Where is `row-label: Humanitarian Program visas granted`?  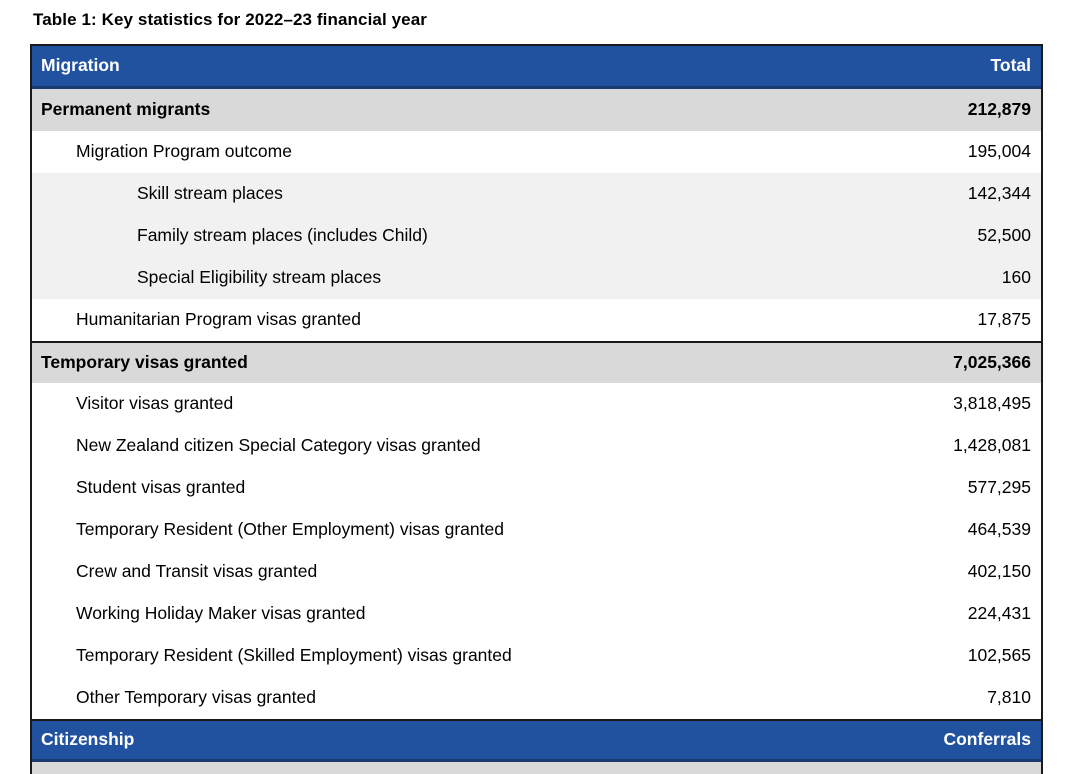
row-label: Humanitarian Program visas granted is located at coordinates (218, 319).